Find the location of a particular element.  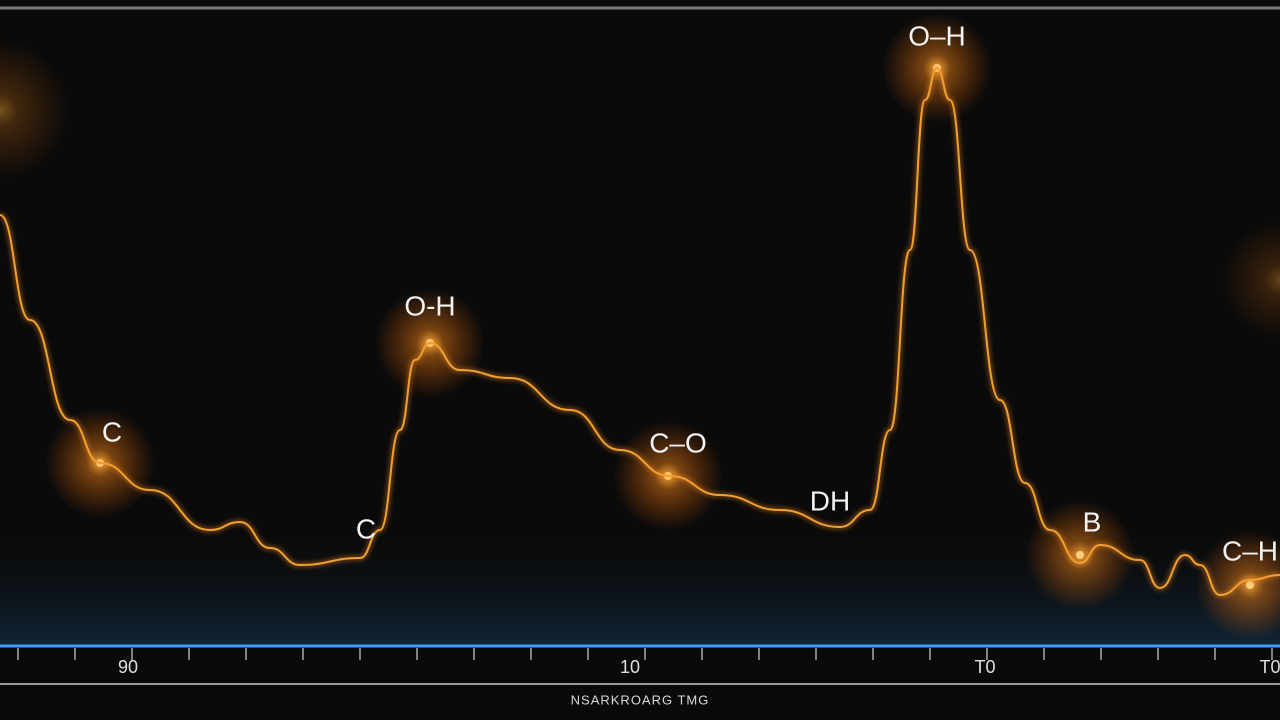

tick-marks is located at coordinates (645, 654).